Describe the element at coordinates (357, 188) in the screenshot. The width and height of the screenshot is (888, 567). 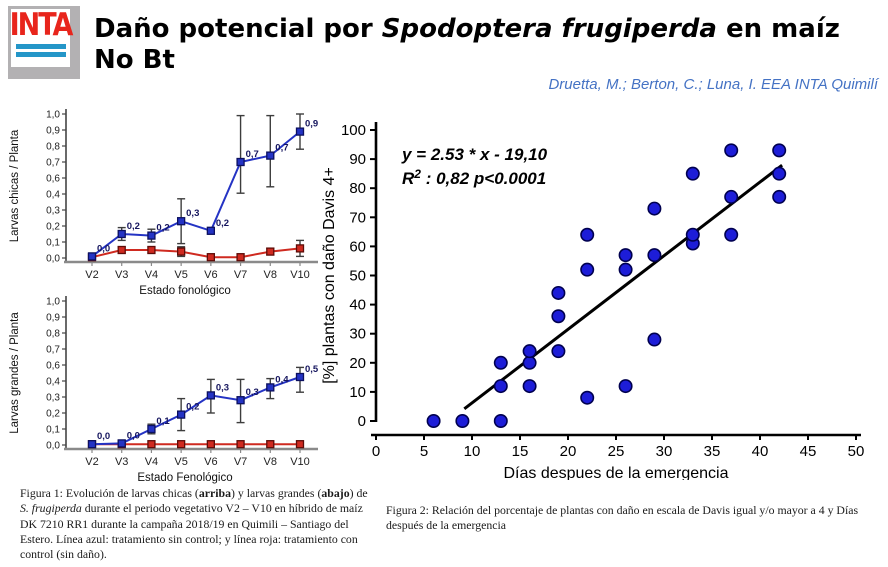
I see `svg-text: 80` at that location.